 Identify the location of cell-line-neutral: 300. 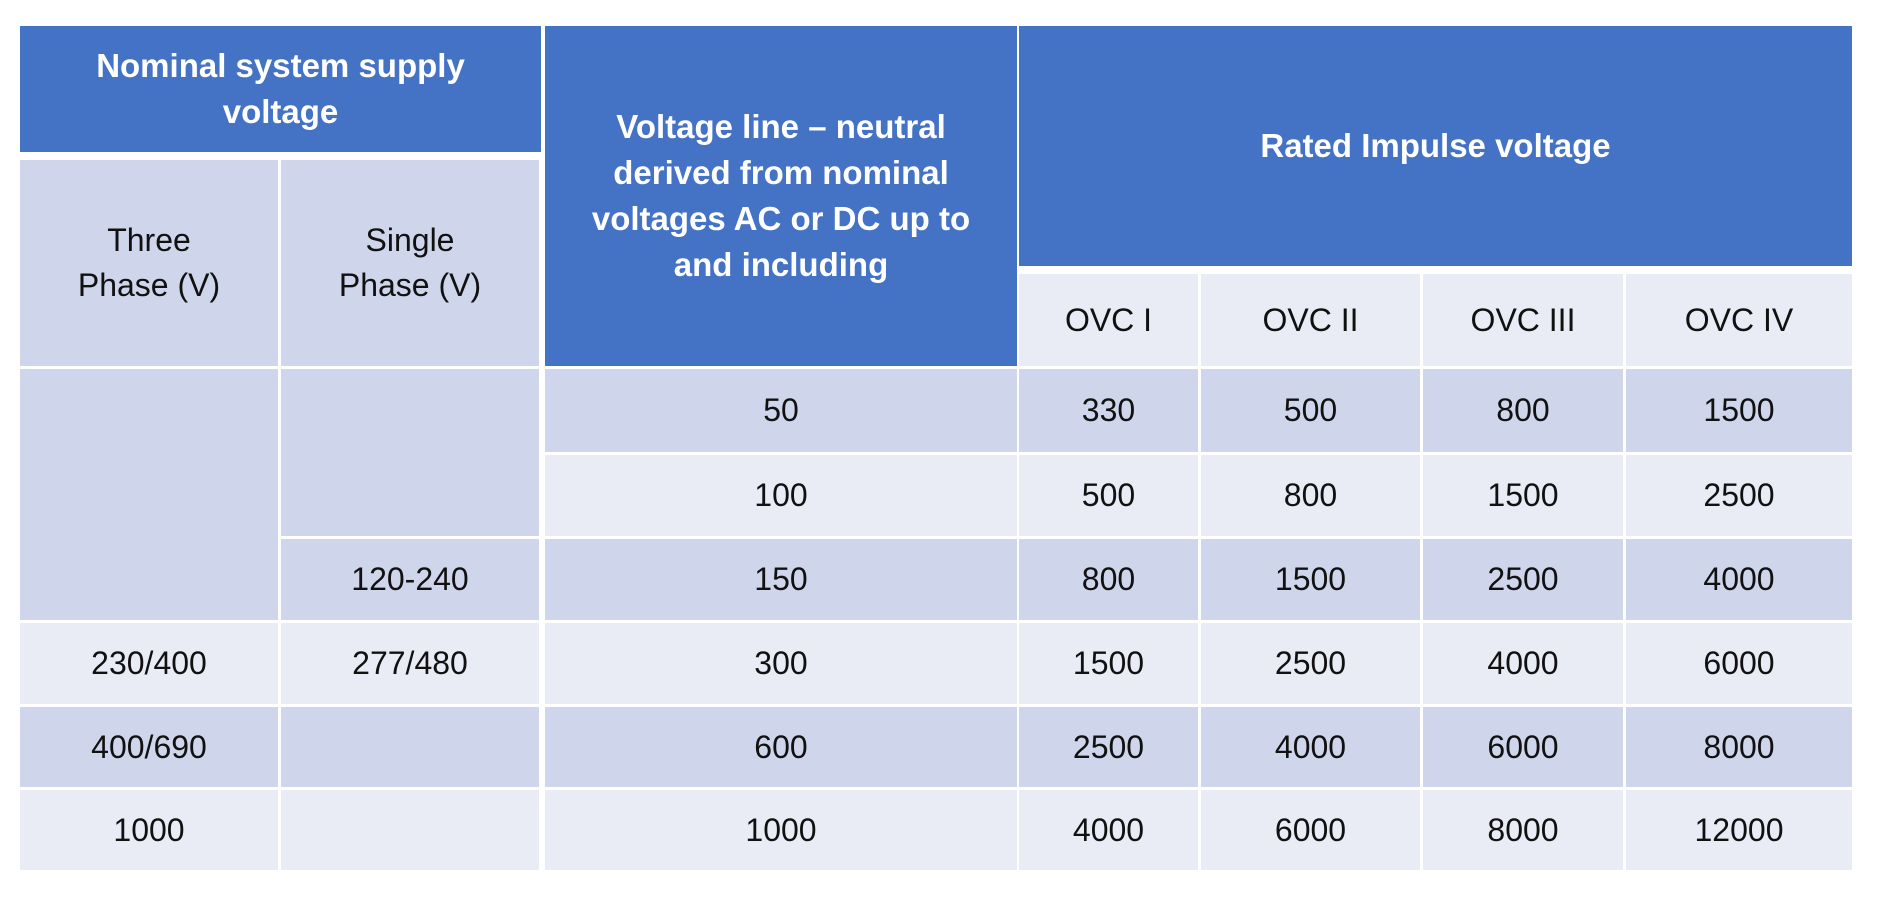
(781, 663).